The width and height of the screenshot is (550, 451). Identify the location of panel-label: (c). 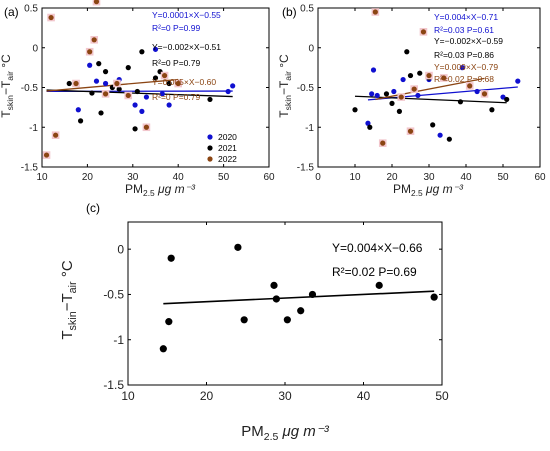
(93, 208).